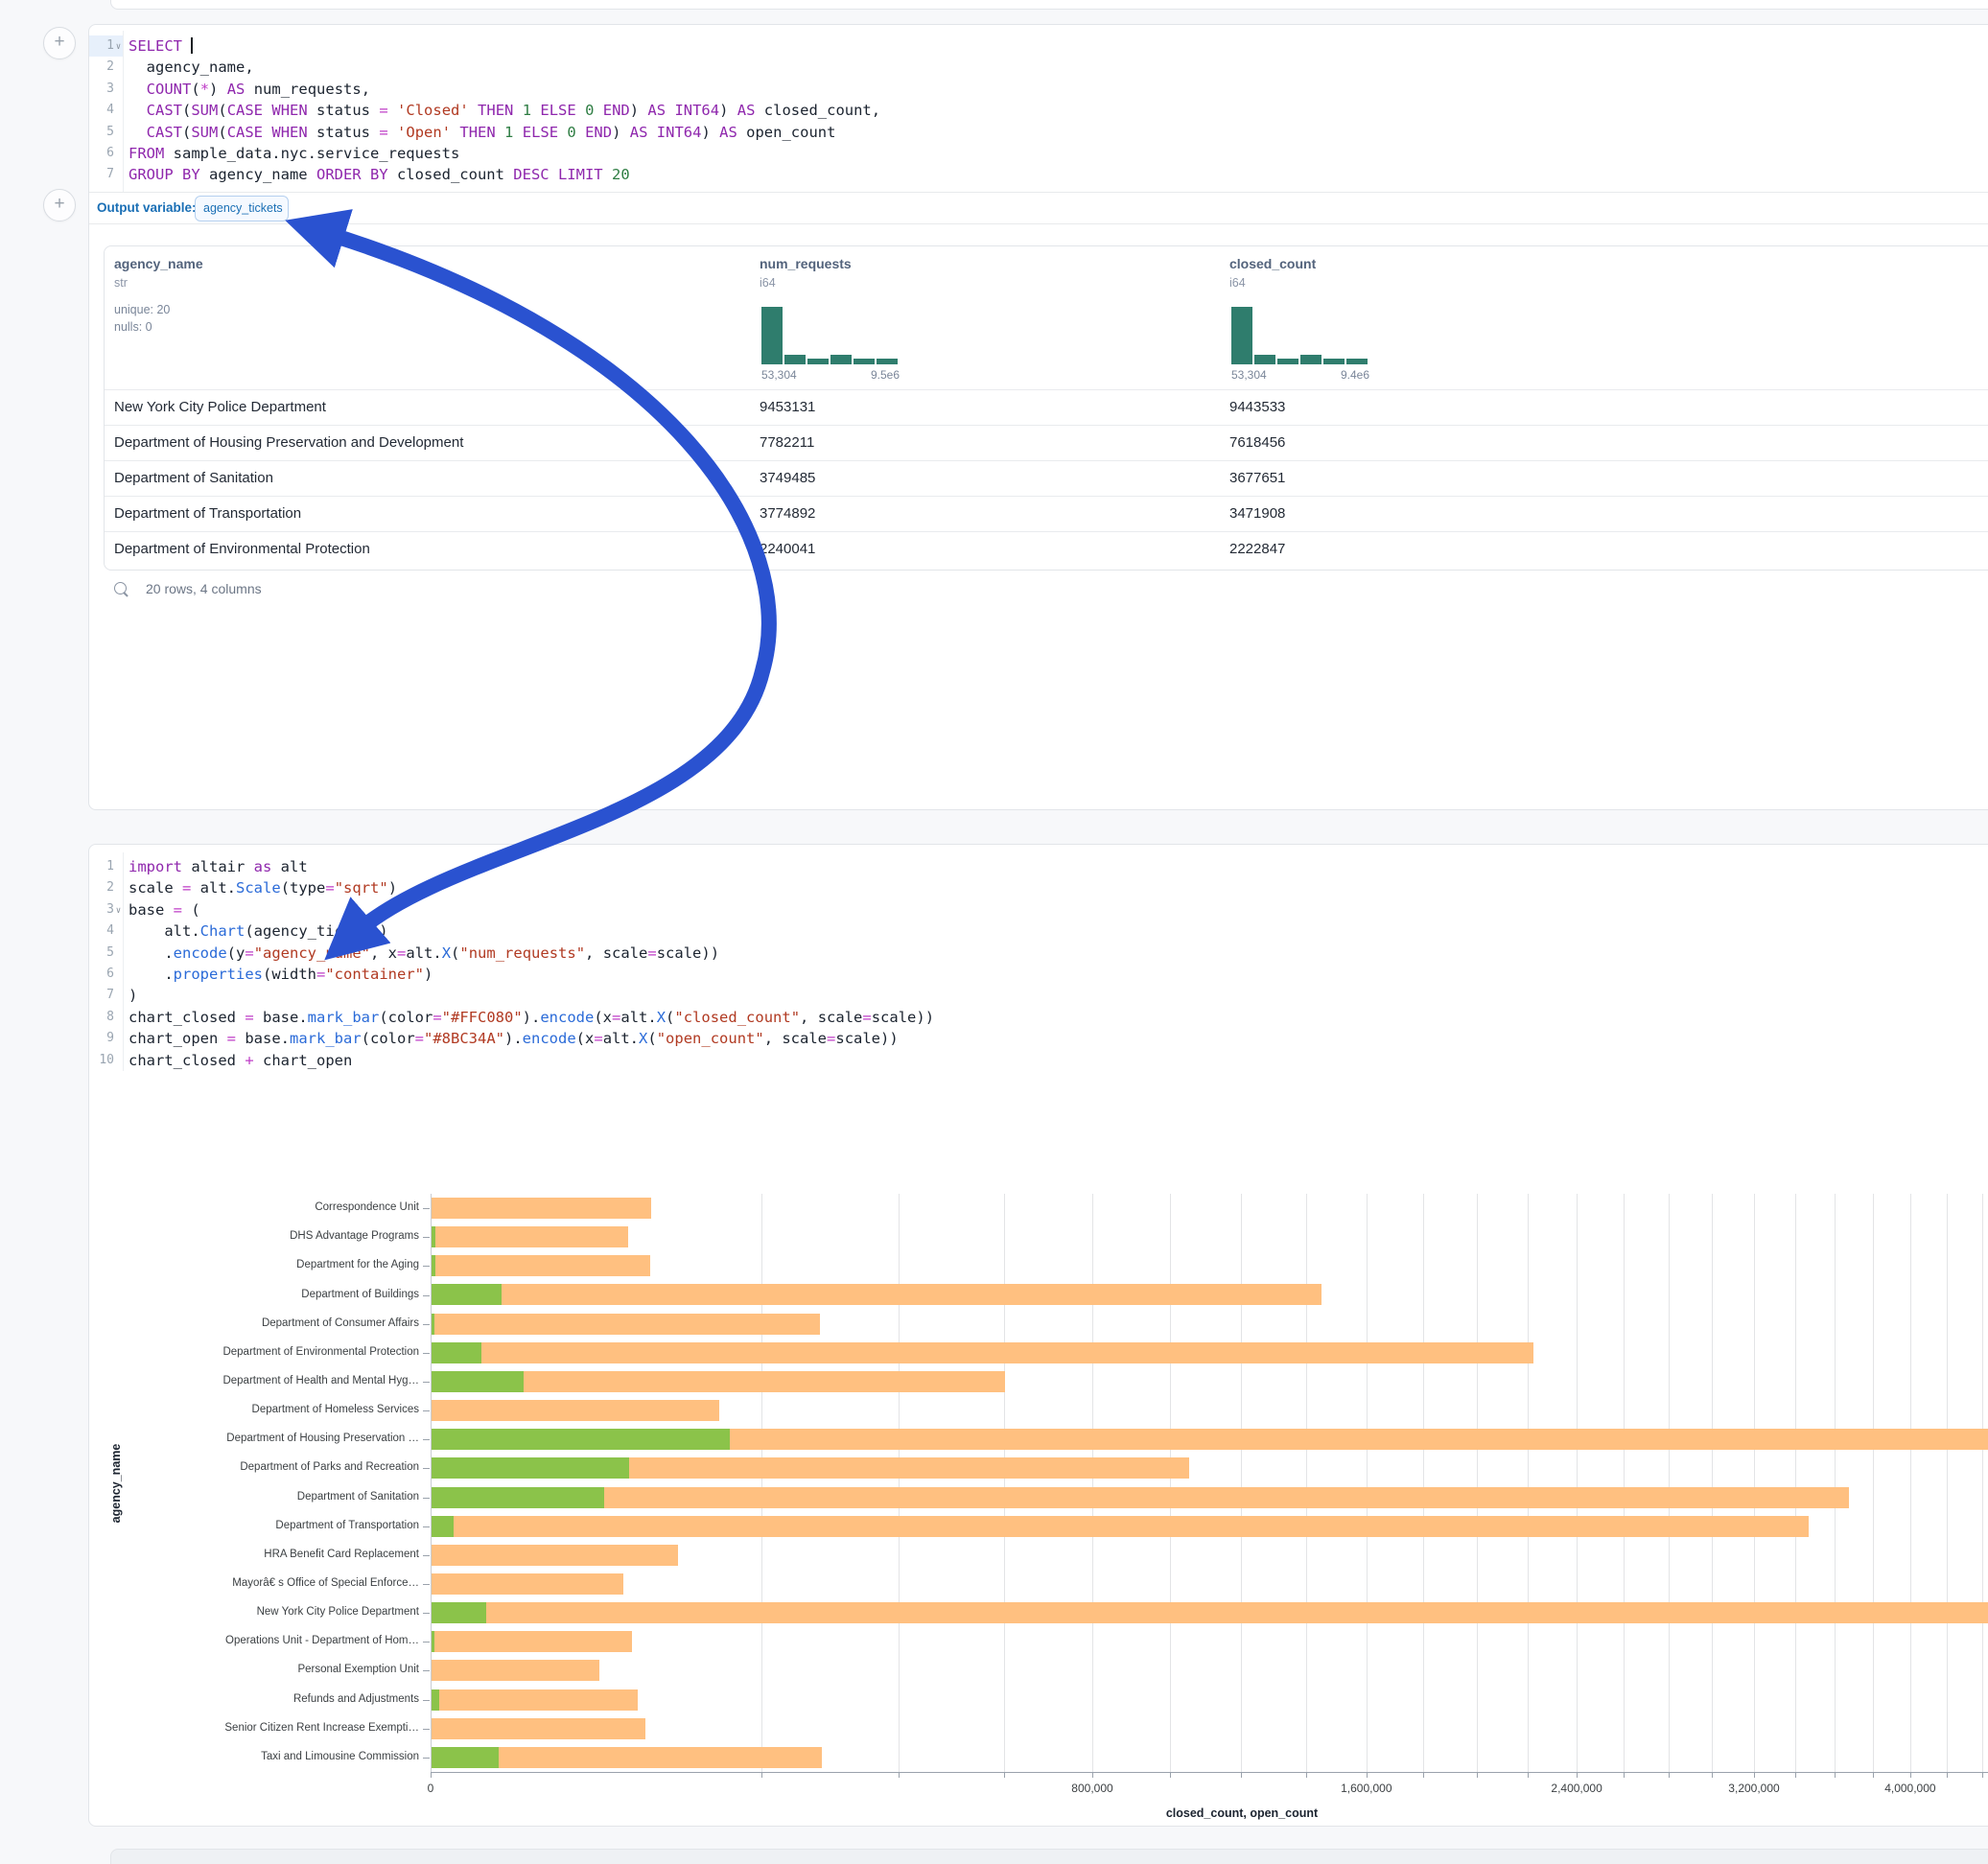 The image size is (1988, 1864). What do you see at coordinates (1029, 67) in the screenshot?
I see `code-line: 2 agency_name,` at bounding box center [1029, 67].